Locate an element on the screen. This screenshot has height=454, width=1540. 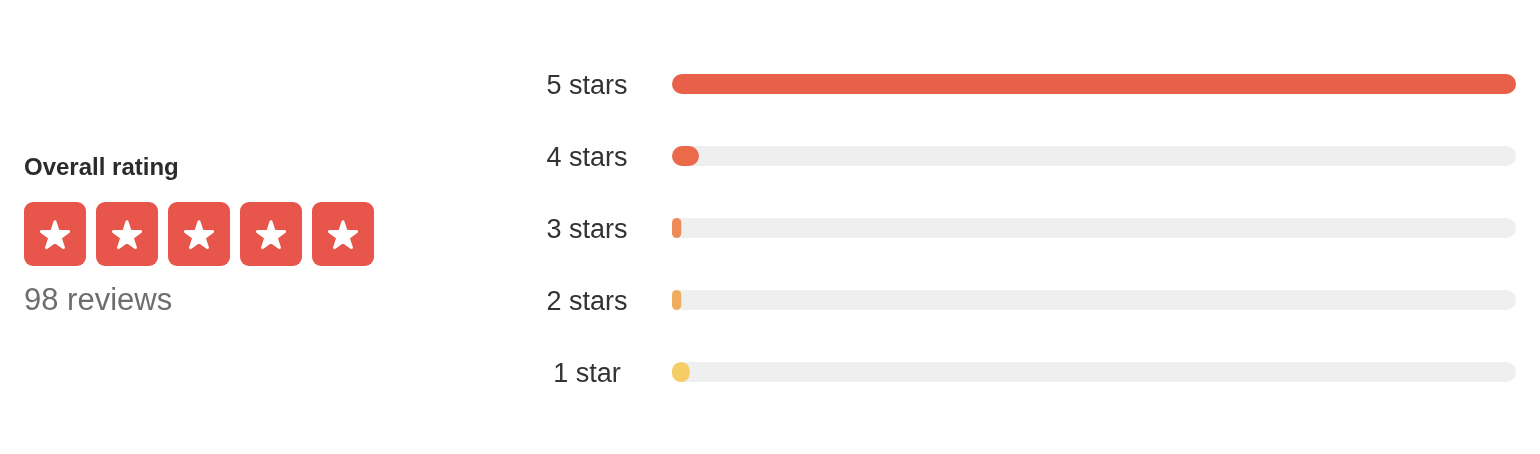
text: 98 reviews is located at coordinates (98, 299).